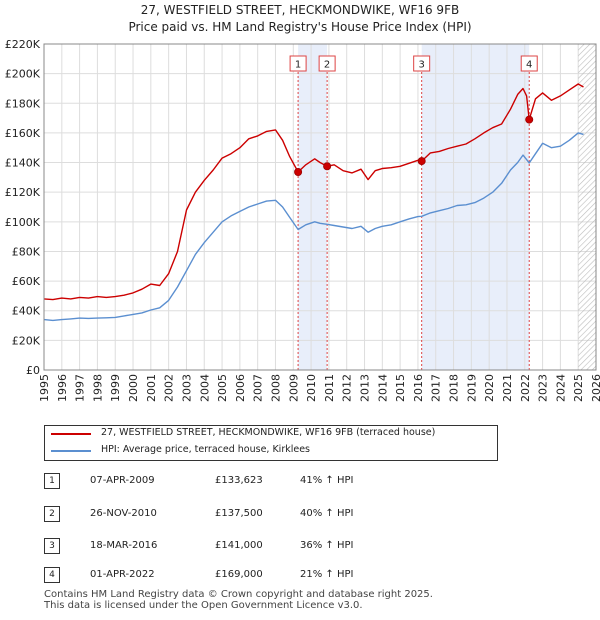 The height and width of the screenshot is (620, 600). Describe the element at coordinates (239, 574) in the screenshot. I see `sale-price: £169,000` at that location.